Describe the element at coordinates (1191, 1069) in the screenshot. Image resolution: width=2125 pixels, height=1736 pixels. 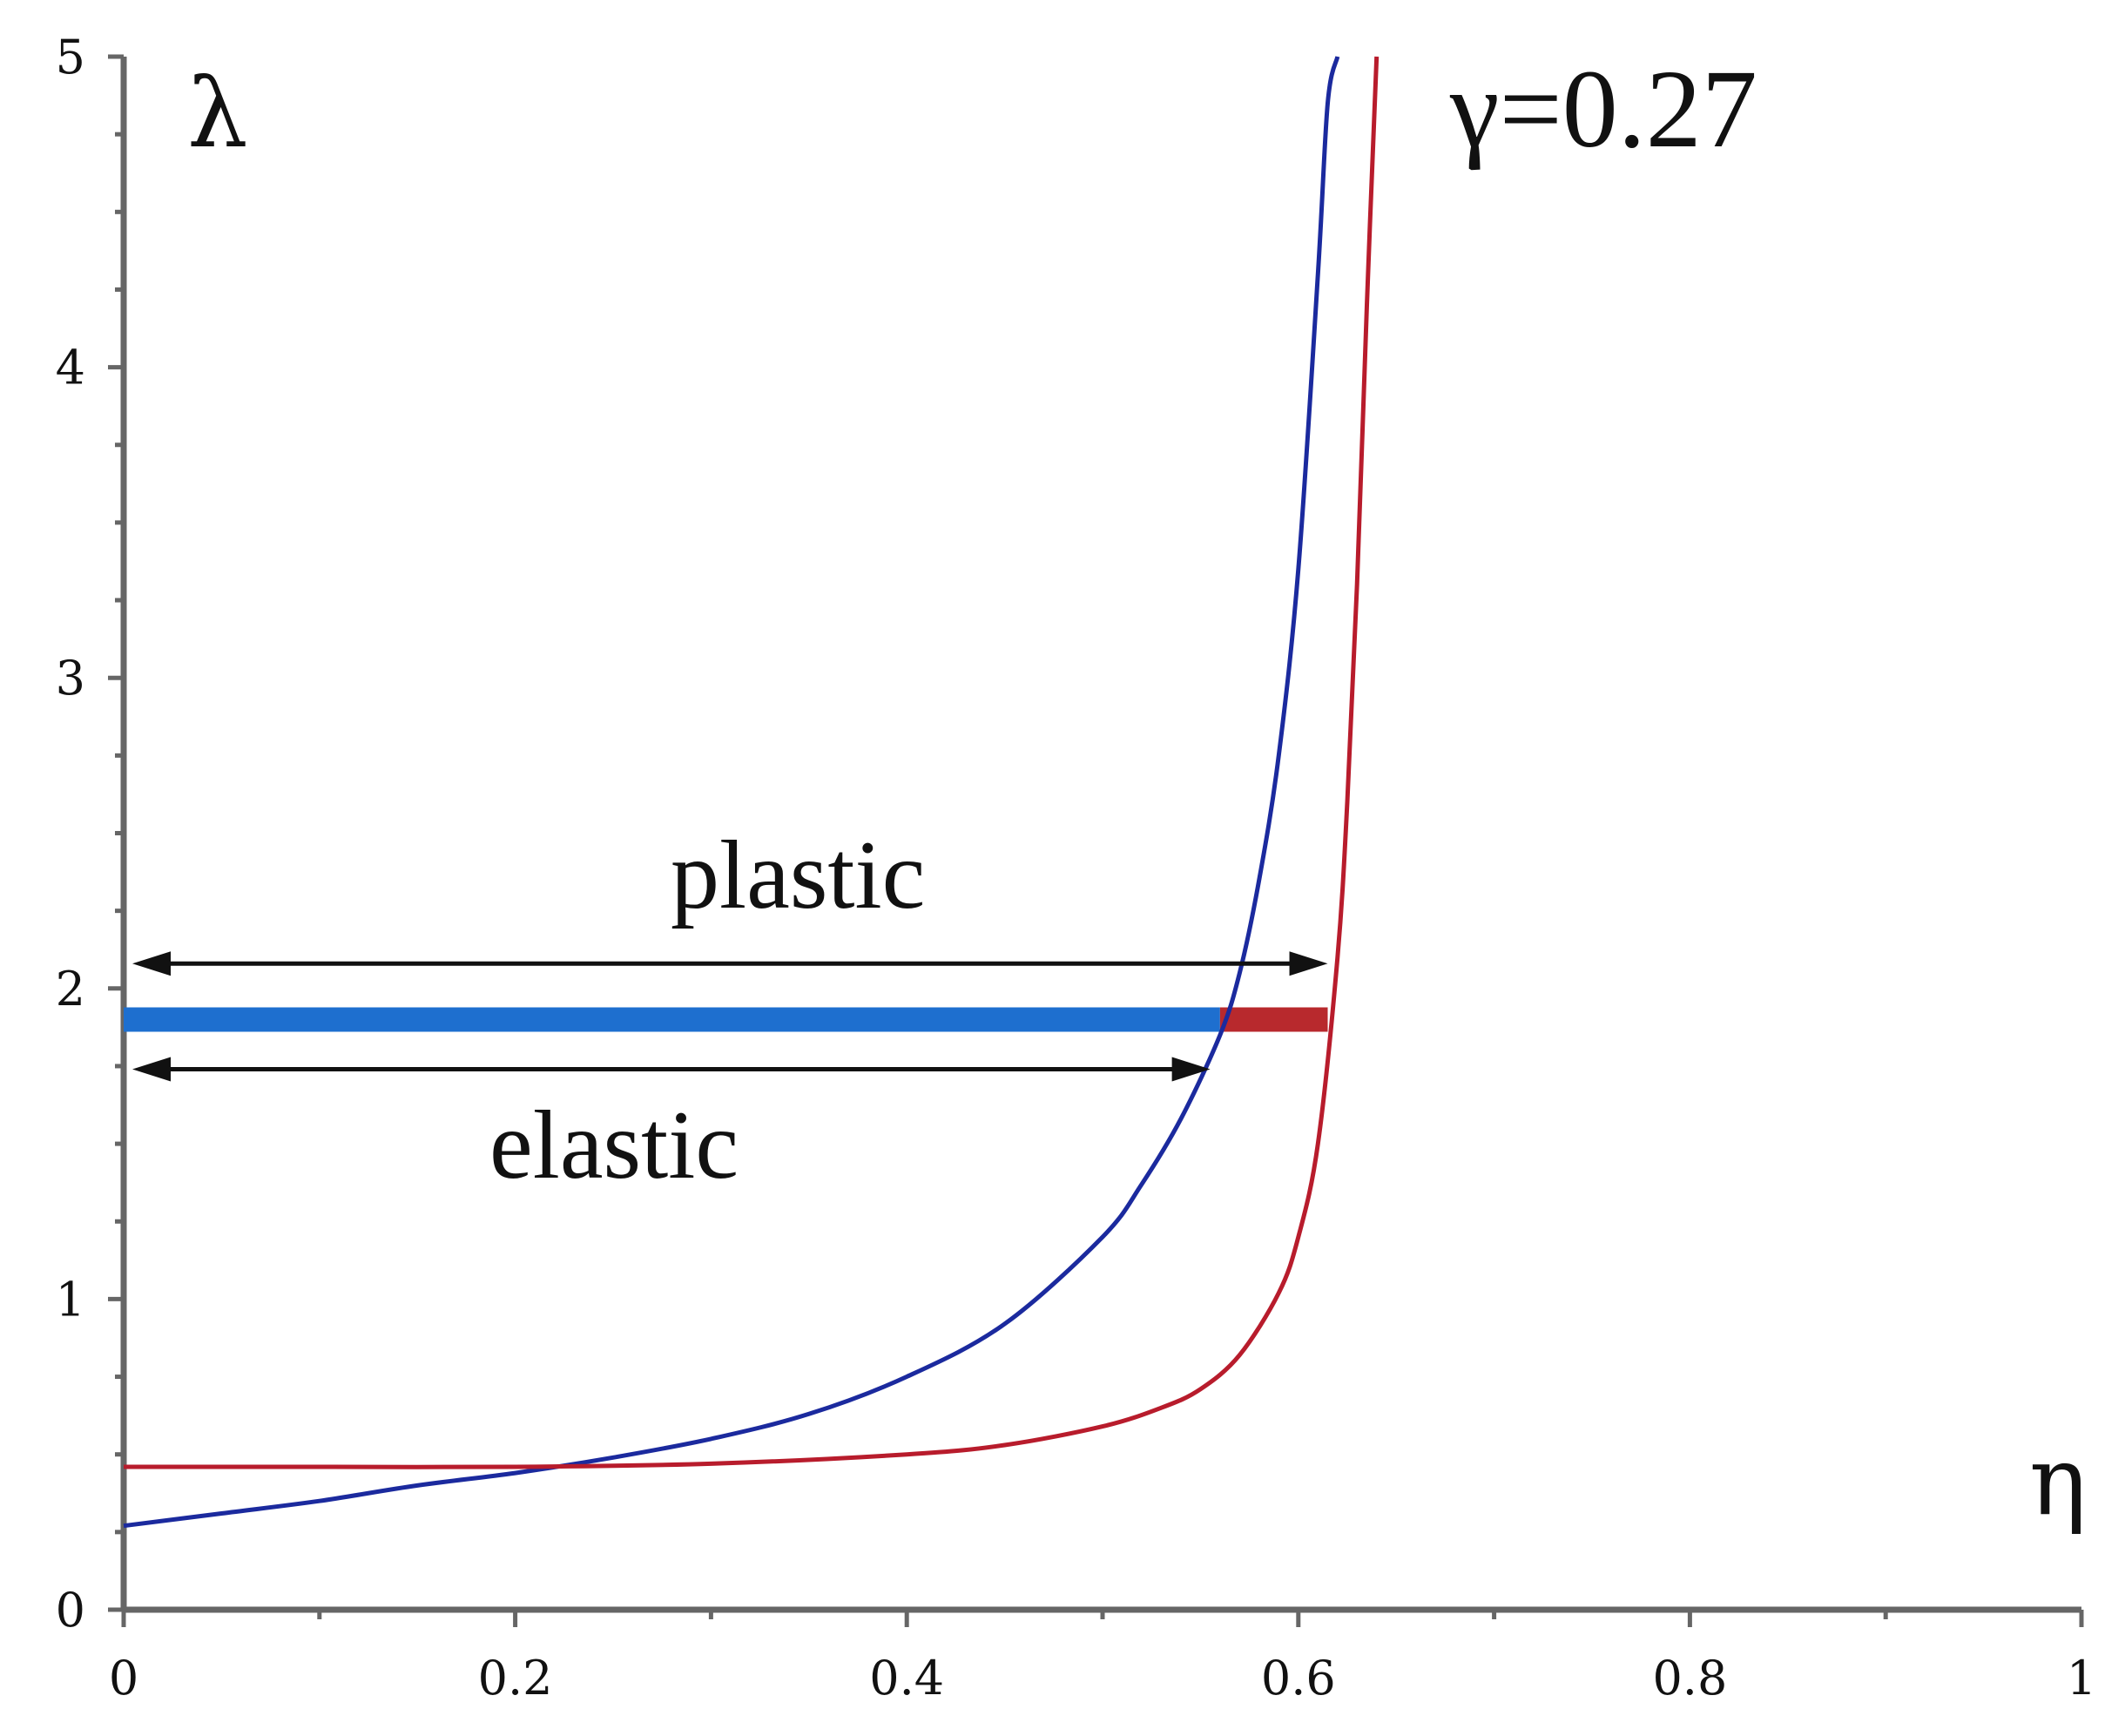
I see `elastic-arrow-head-right` at that location.